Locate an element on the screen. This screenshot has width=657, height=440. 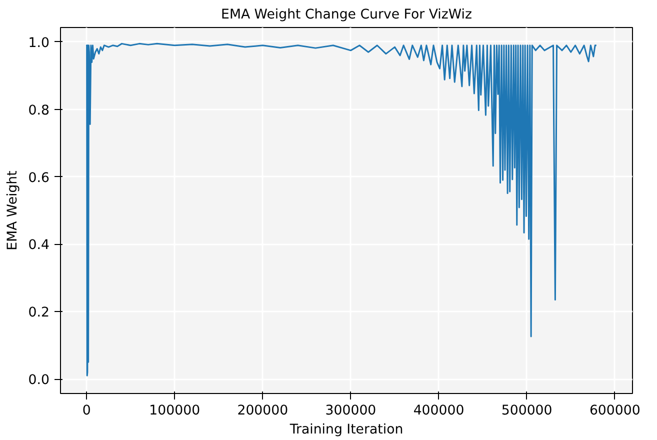
x-tick-label: 300000 is located at coordinates (350, 411).